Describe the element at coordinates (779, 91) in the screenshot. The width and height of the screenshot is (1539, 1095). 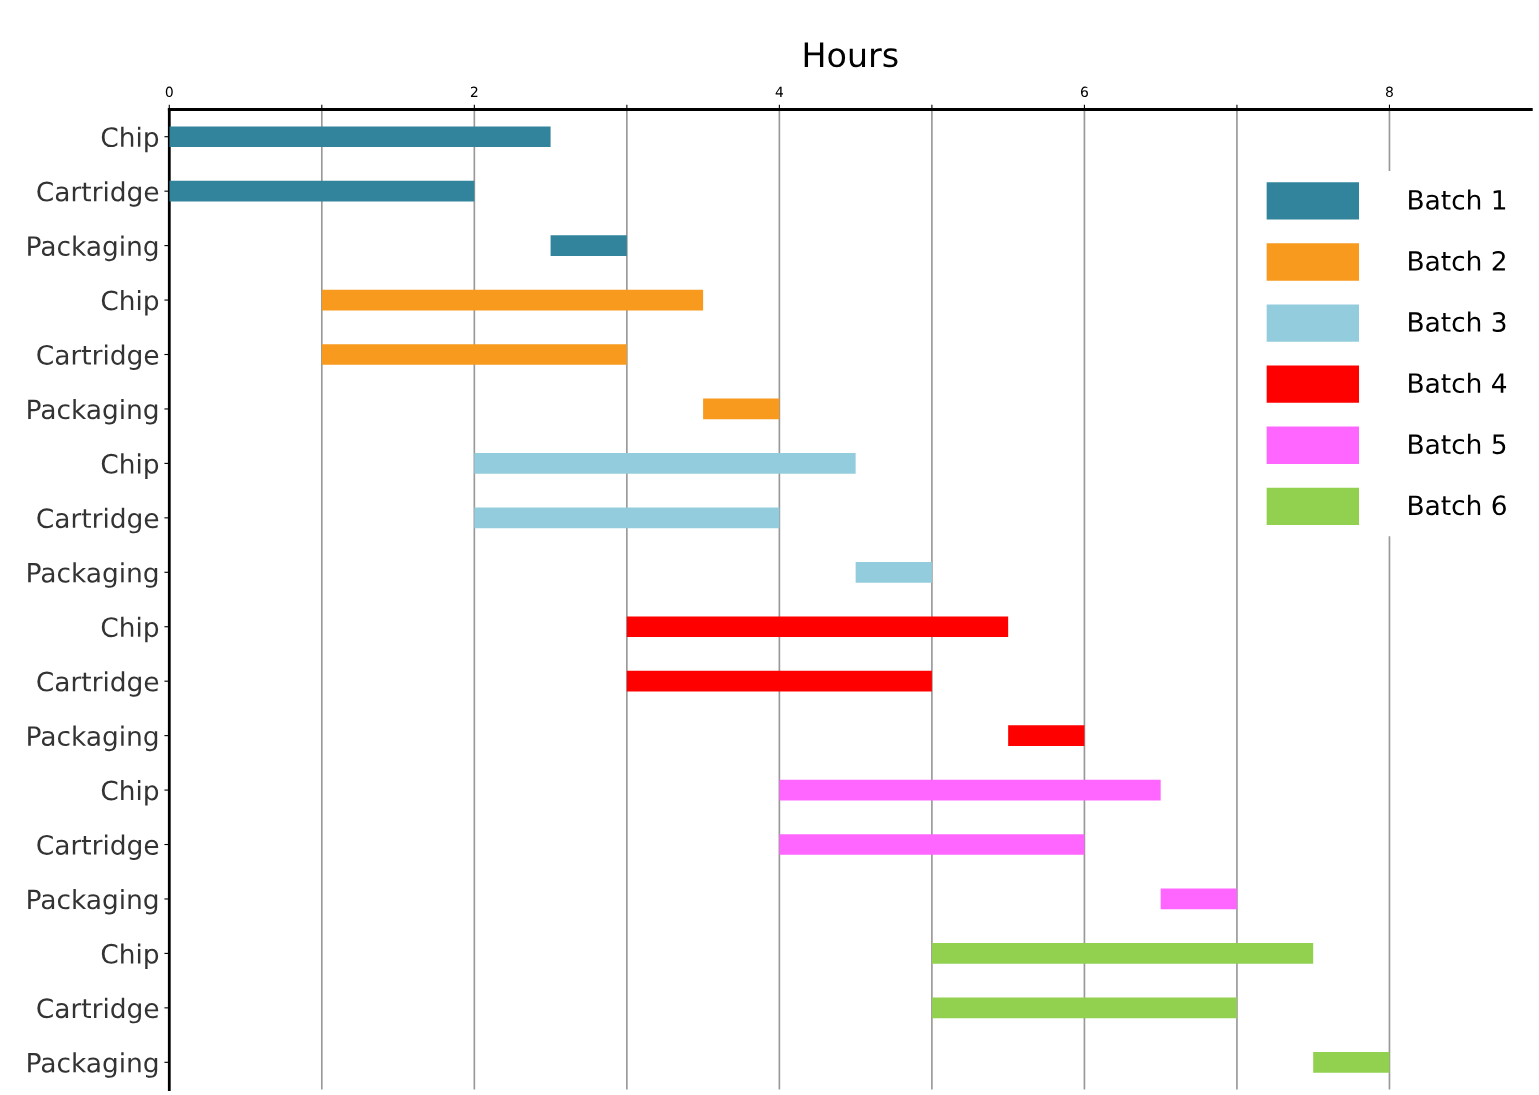
I see `x-tick-label: 4` at that location.